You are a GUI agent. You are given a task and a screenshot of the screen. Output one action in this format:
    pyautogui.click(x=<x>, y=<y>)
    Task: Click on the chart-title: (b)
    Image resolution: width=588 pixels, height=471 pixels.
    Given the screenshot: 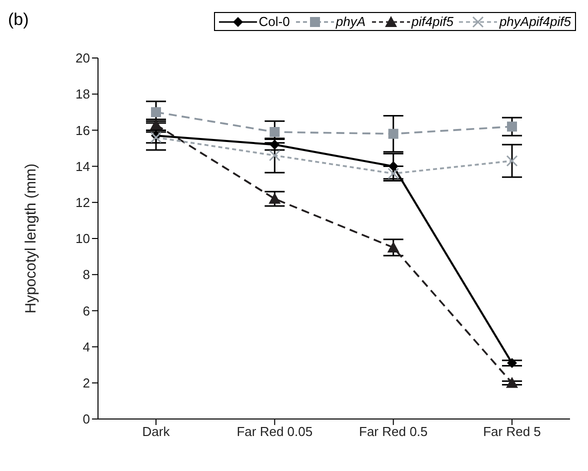 What is the action you would take?
    pyautogui.click(x=18, y=20)
    